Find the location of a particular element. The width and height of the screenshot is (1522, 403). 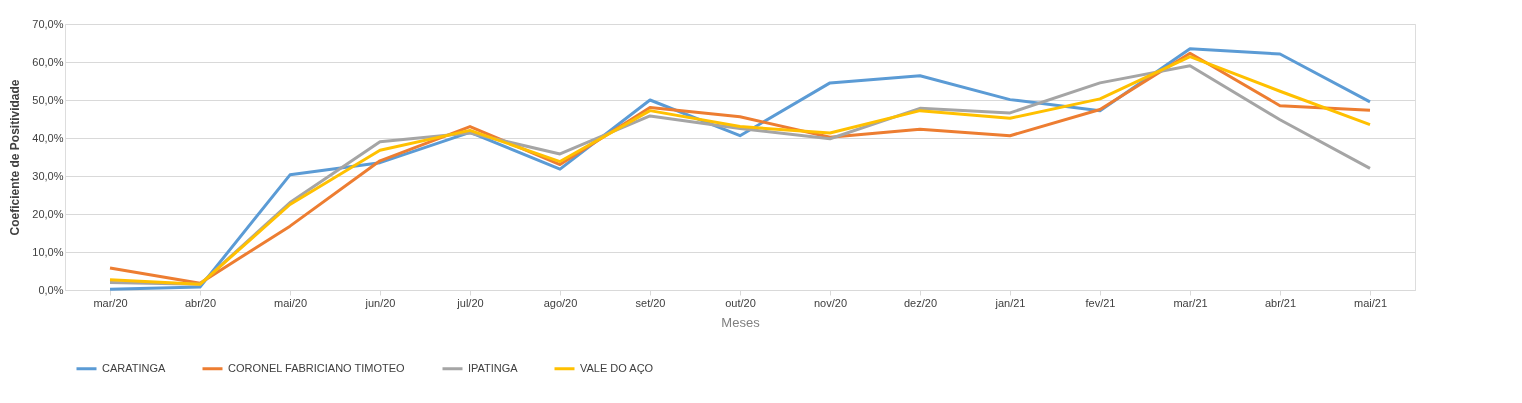

x-tick-label: fev/21 is located at coordinates (1100, 302).